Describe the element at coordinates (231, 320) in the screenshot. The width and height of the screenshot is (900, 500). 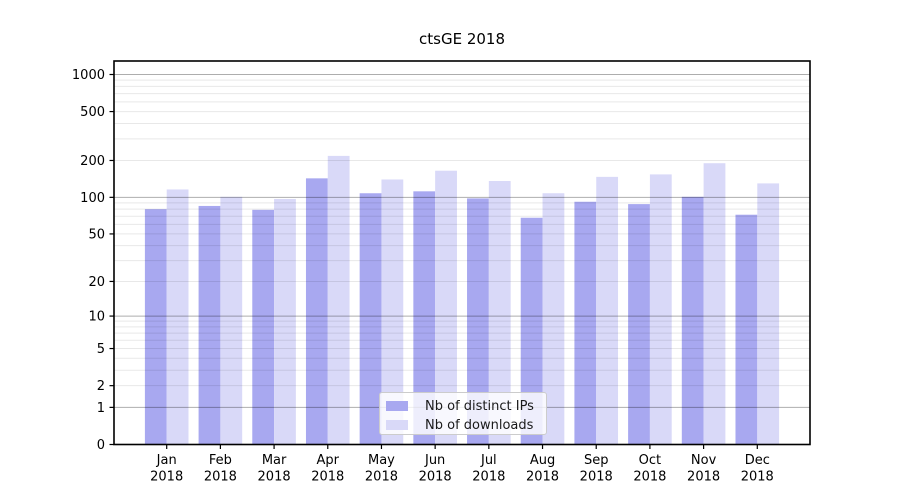
I see `bar-downloads-feb` at that location.